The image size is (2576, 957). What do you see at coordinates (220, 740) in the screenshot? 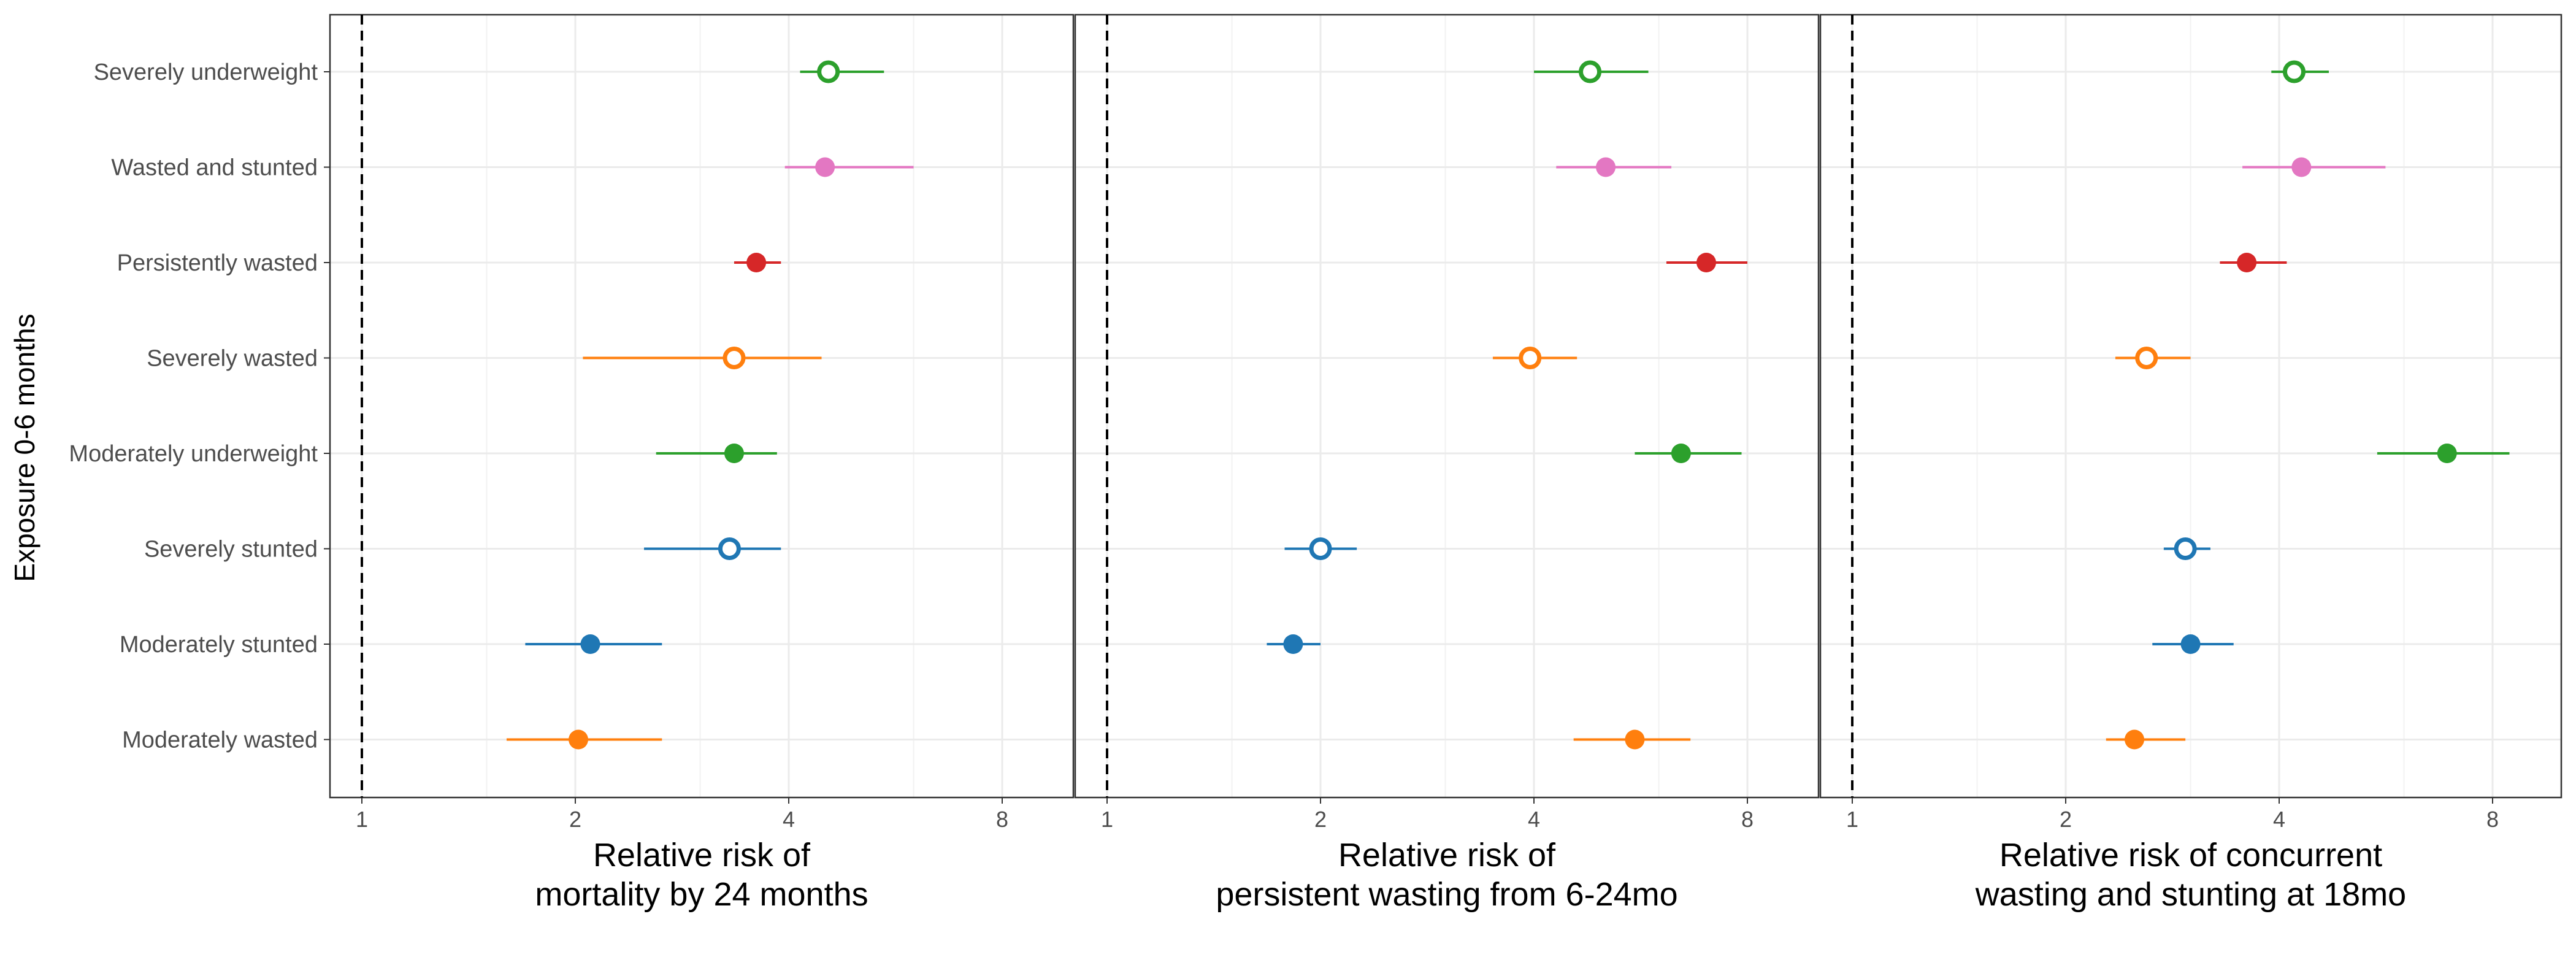
I see `y-tick-label: Moderately wasted` at bounding box center [220, 740].